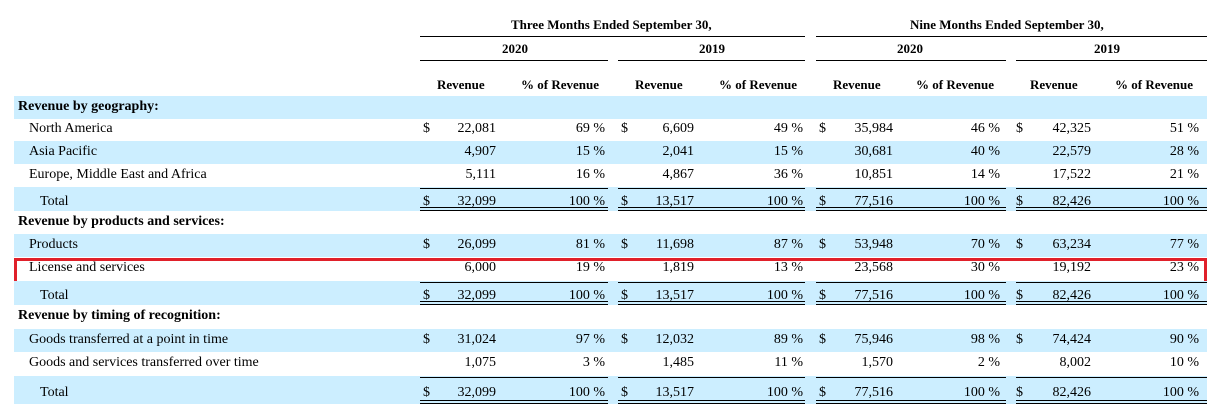 The width and height of the screenshot is (1213, 420). What do you see at coordinates (788, 244) in the screenshot?
I see `percent-value: 87 %` at bounding box center [788, 244].